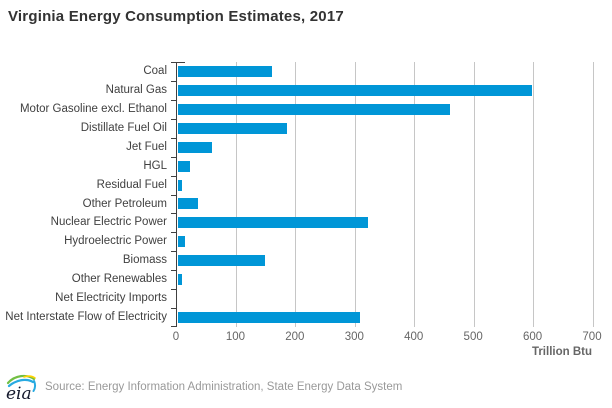 This screenshot has width=612, height=408. I want to click on bar-motor-gasoline-excl-ethanol, so click(314, 109).